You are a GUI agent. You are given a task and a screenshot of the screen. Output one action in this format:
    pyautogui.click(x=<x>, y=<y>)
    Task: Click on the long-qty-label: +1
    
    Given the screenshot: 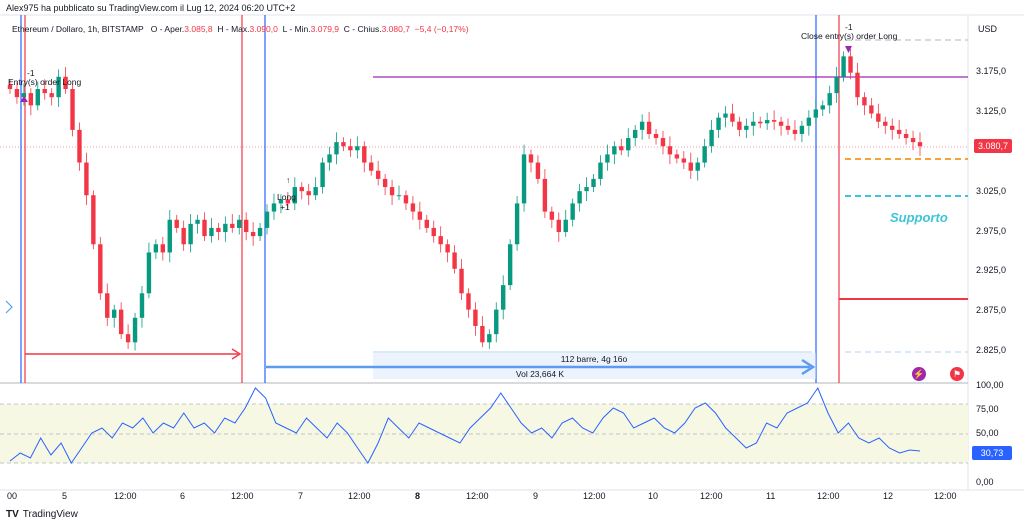 What is the action you would take?
    pyautogui.click(x=285, y=207)
    